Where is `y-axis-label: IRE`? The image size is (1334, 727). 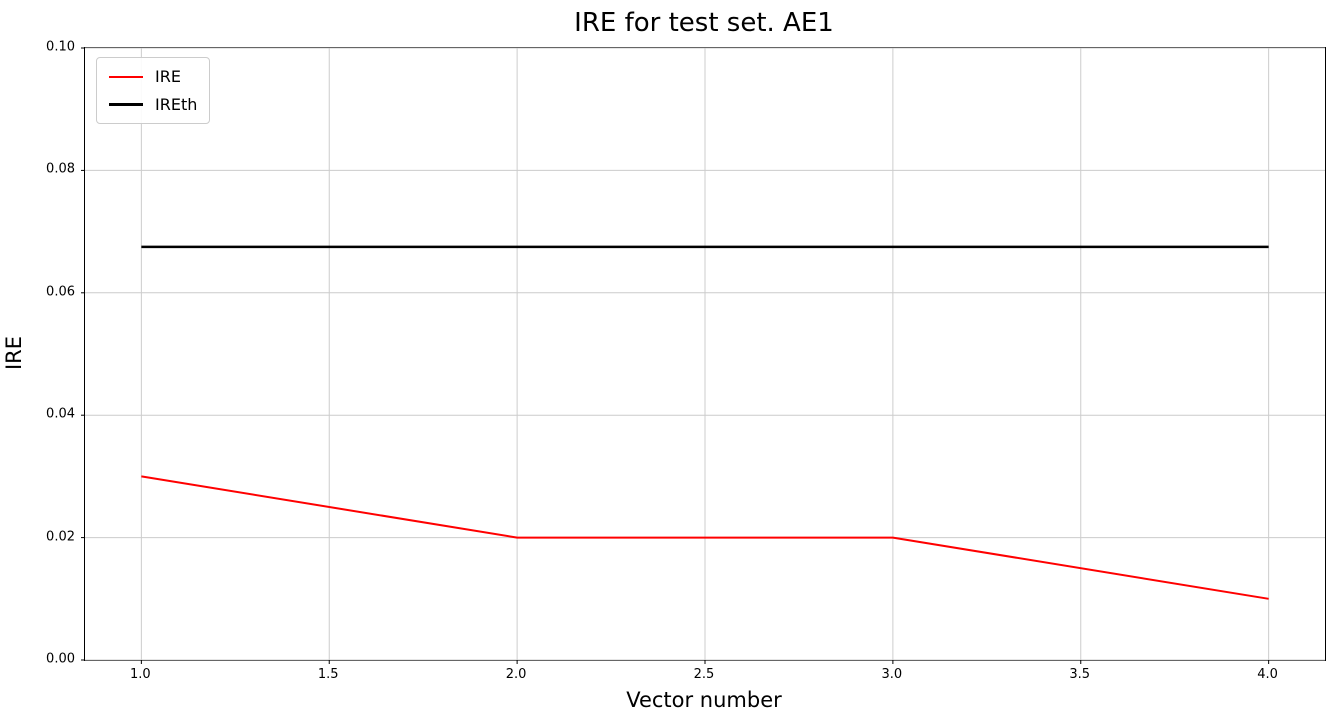
y-axis-label: IRE is located at coordinates (14, 353).